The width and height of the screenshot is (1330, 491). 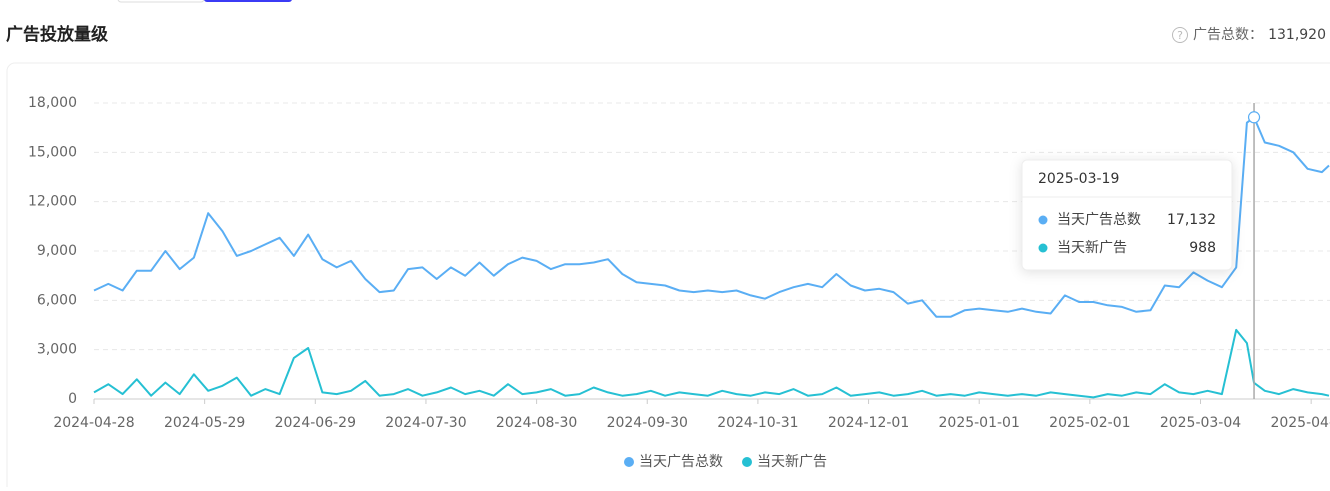 I want to click on tab-button-active, so click(x=248, y=1).